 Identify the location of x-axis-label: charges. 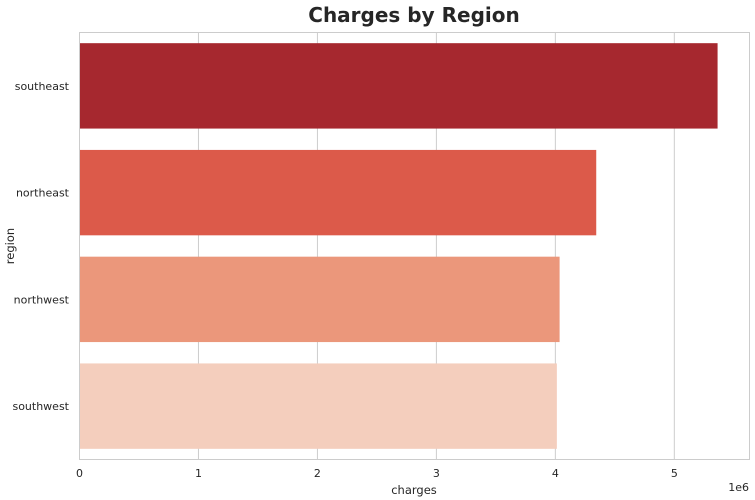
(414, 490).